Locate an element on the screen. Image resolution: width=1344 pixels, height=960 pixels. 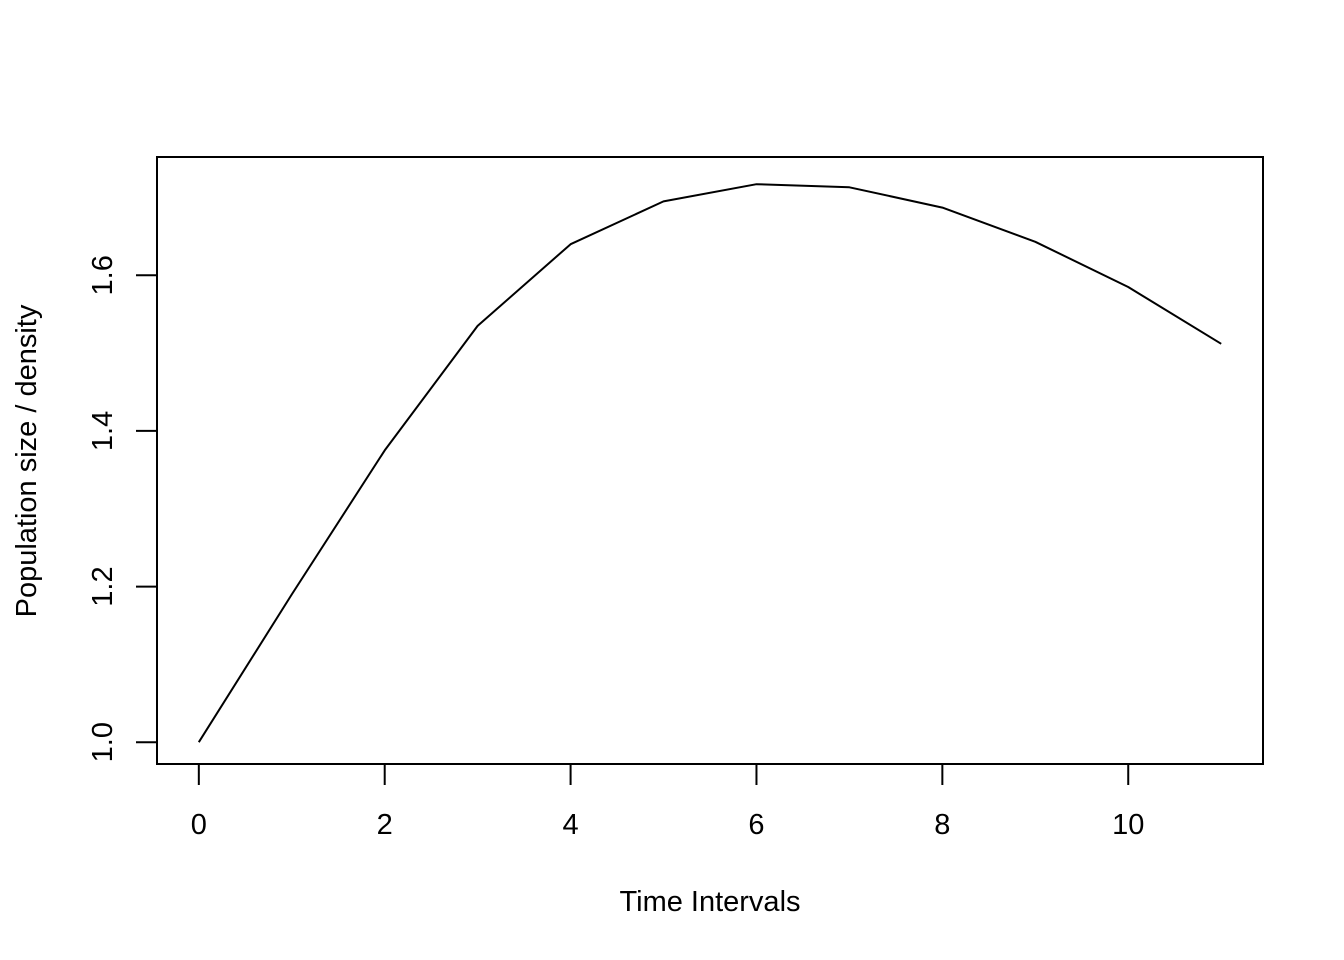
x-tick-label: 0 is located at coordinates (199, 825).